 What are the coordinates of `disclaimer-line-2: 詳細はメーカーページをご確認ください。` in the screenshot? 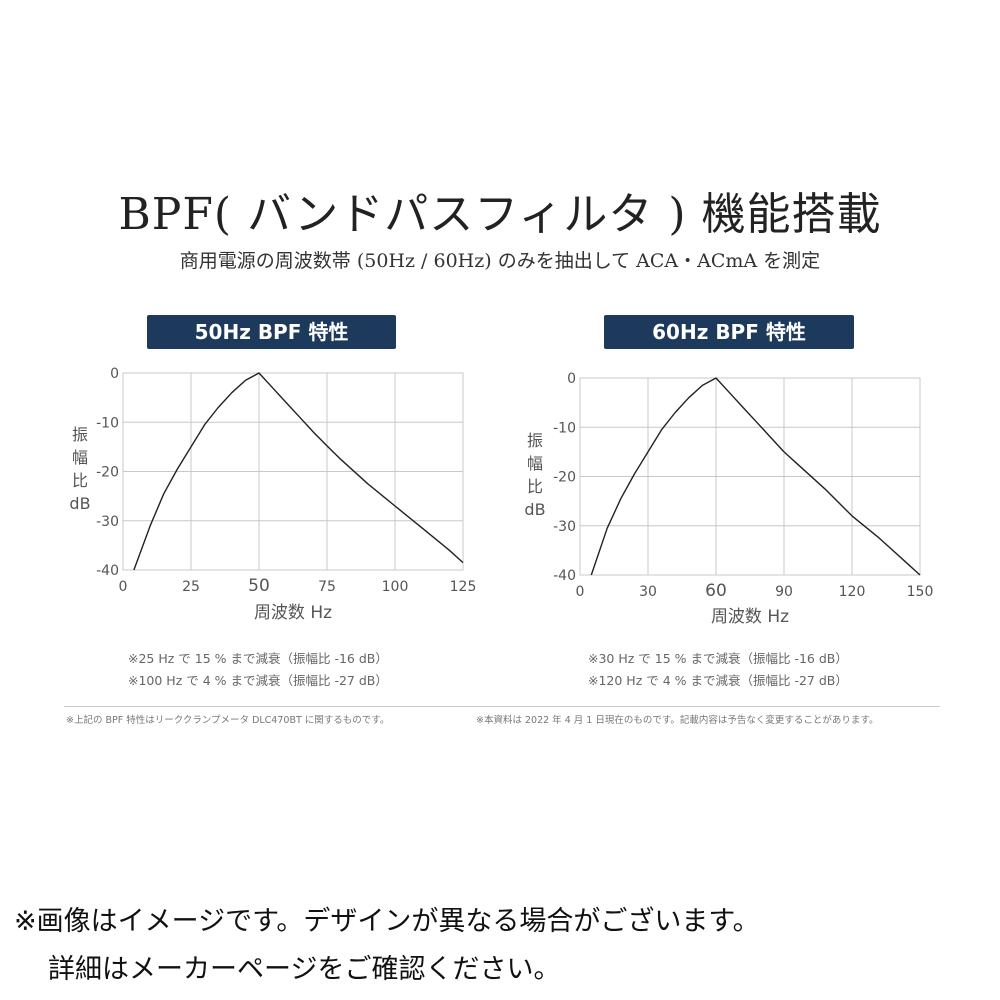 It's located at (304, 969).